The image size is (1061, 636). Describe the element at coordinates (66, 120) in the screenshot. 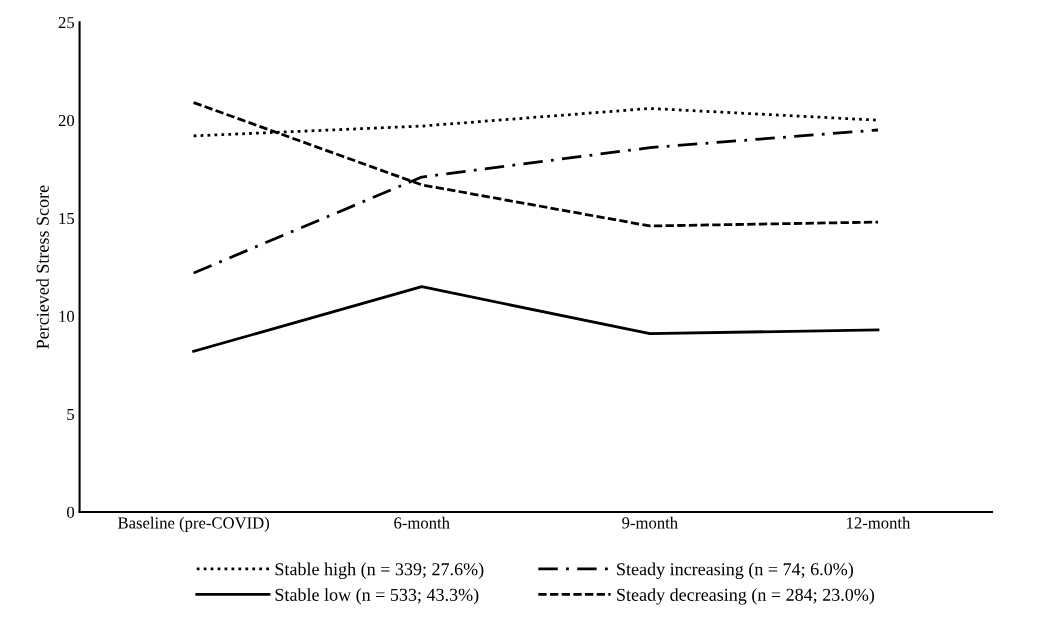

I see `y-tick-label: 20` at that location.